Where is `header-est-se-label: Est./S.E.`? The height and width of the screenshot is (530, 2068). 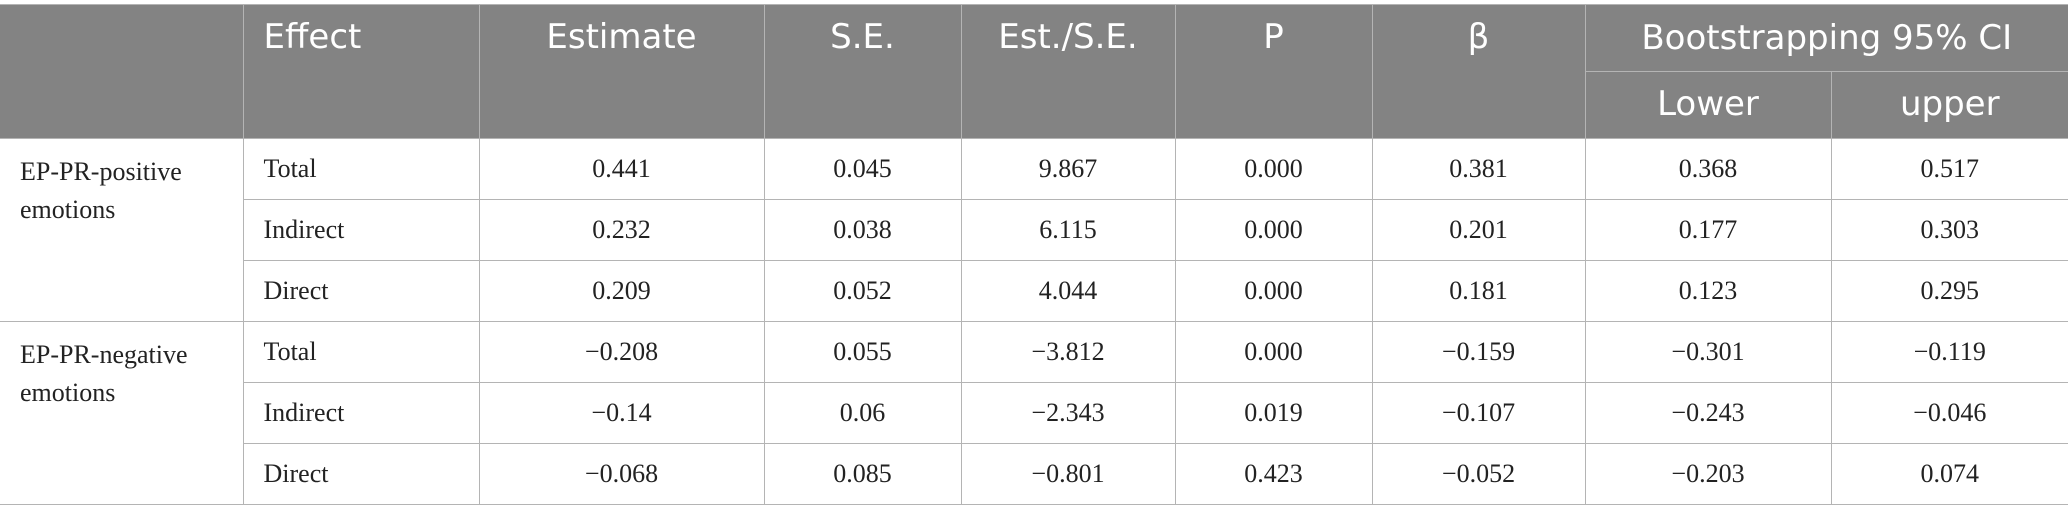 header-est-se-label: Est./S.E. is located at coordinates (1068, 37).